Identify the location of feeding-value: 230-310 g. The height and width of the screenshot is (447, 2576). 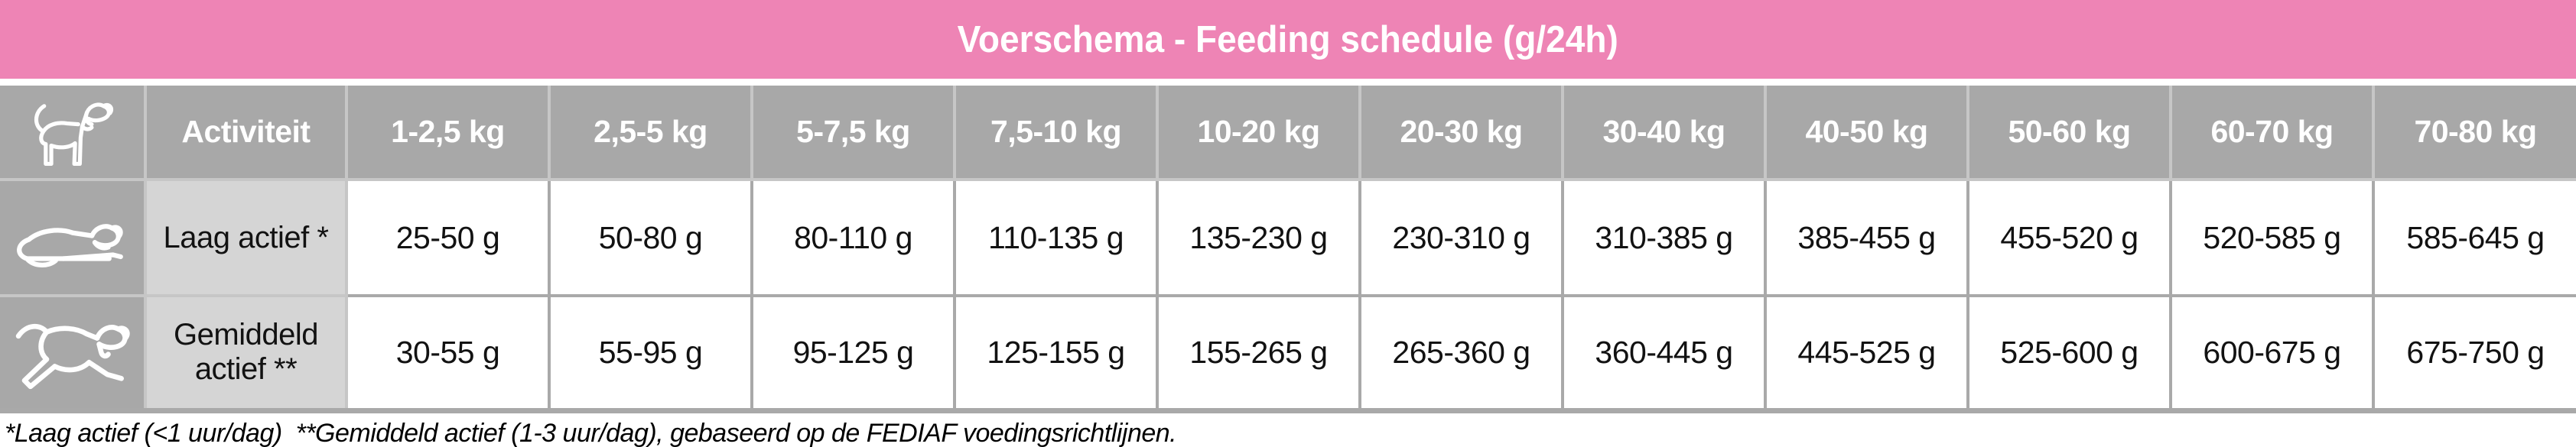
(1461, 237).